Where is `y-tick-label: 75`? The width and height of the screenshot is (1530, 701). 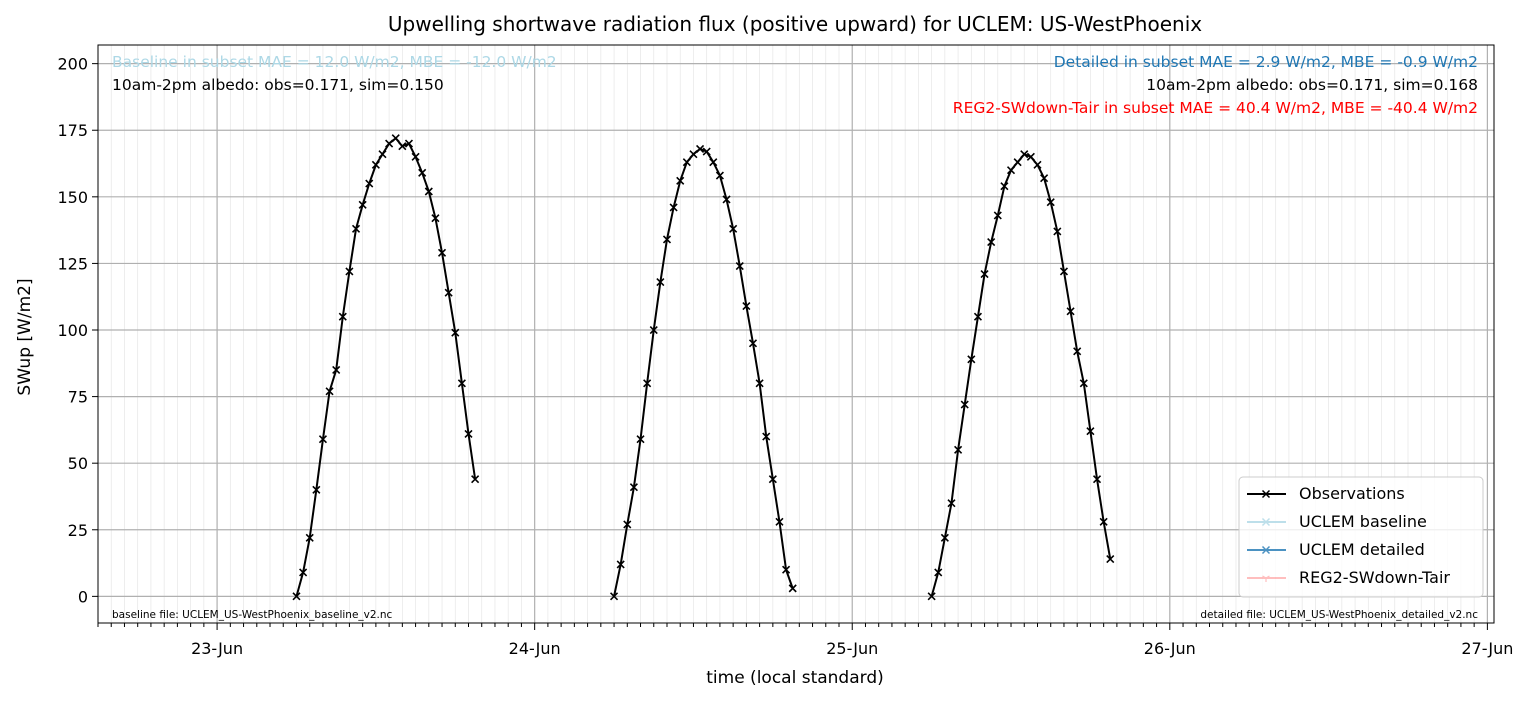 y-tick-label: 75 is located at coordinates (78, 397).